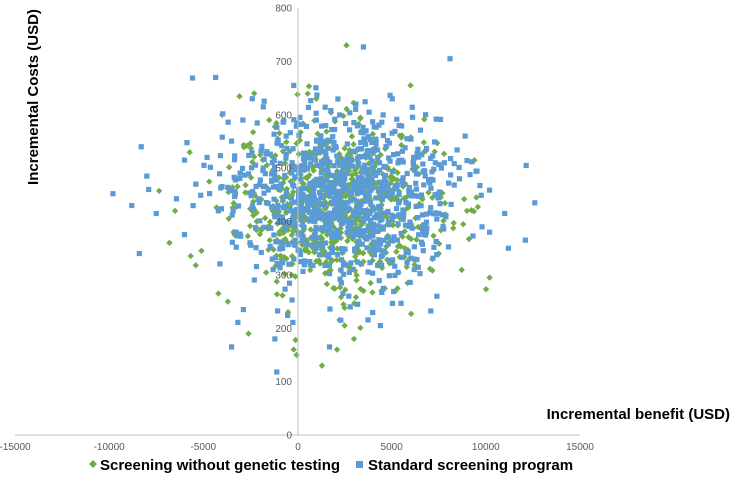 Image resolution: width=750 pixels, height=504 pixels. Describe the element at coordinates (486, 447) in the screenshot. I see `x-tick-label: 10000` at that location.